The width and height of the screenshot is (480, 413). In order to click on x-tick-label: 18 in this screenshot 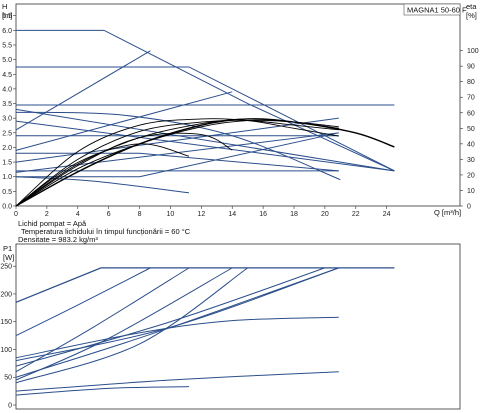, I will do `click(294, 214)`.